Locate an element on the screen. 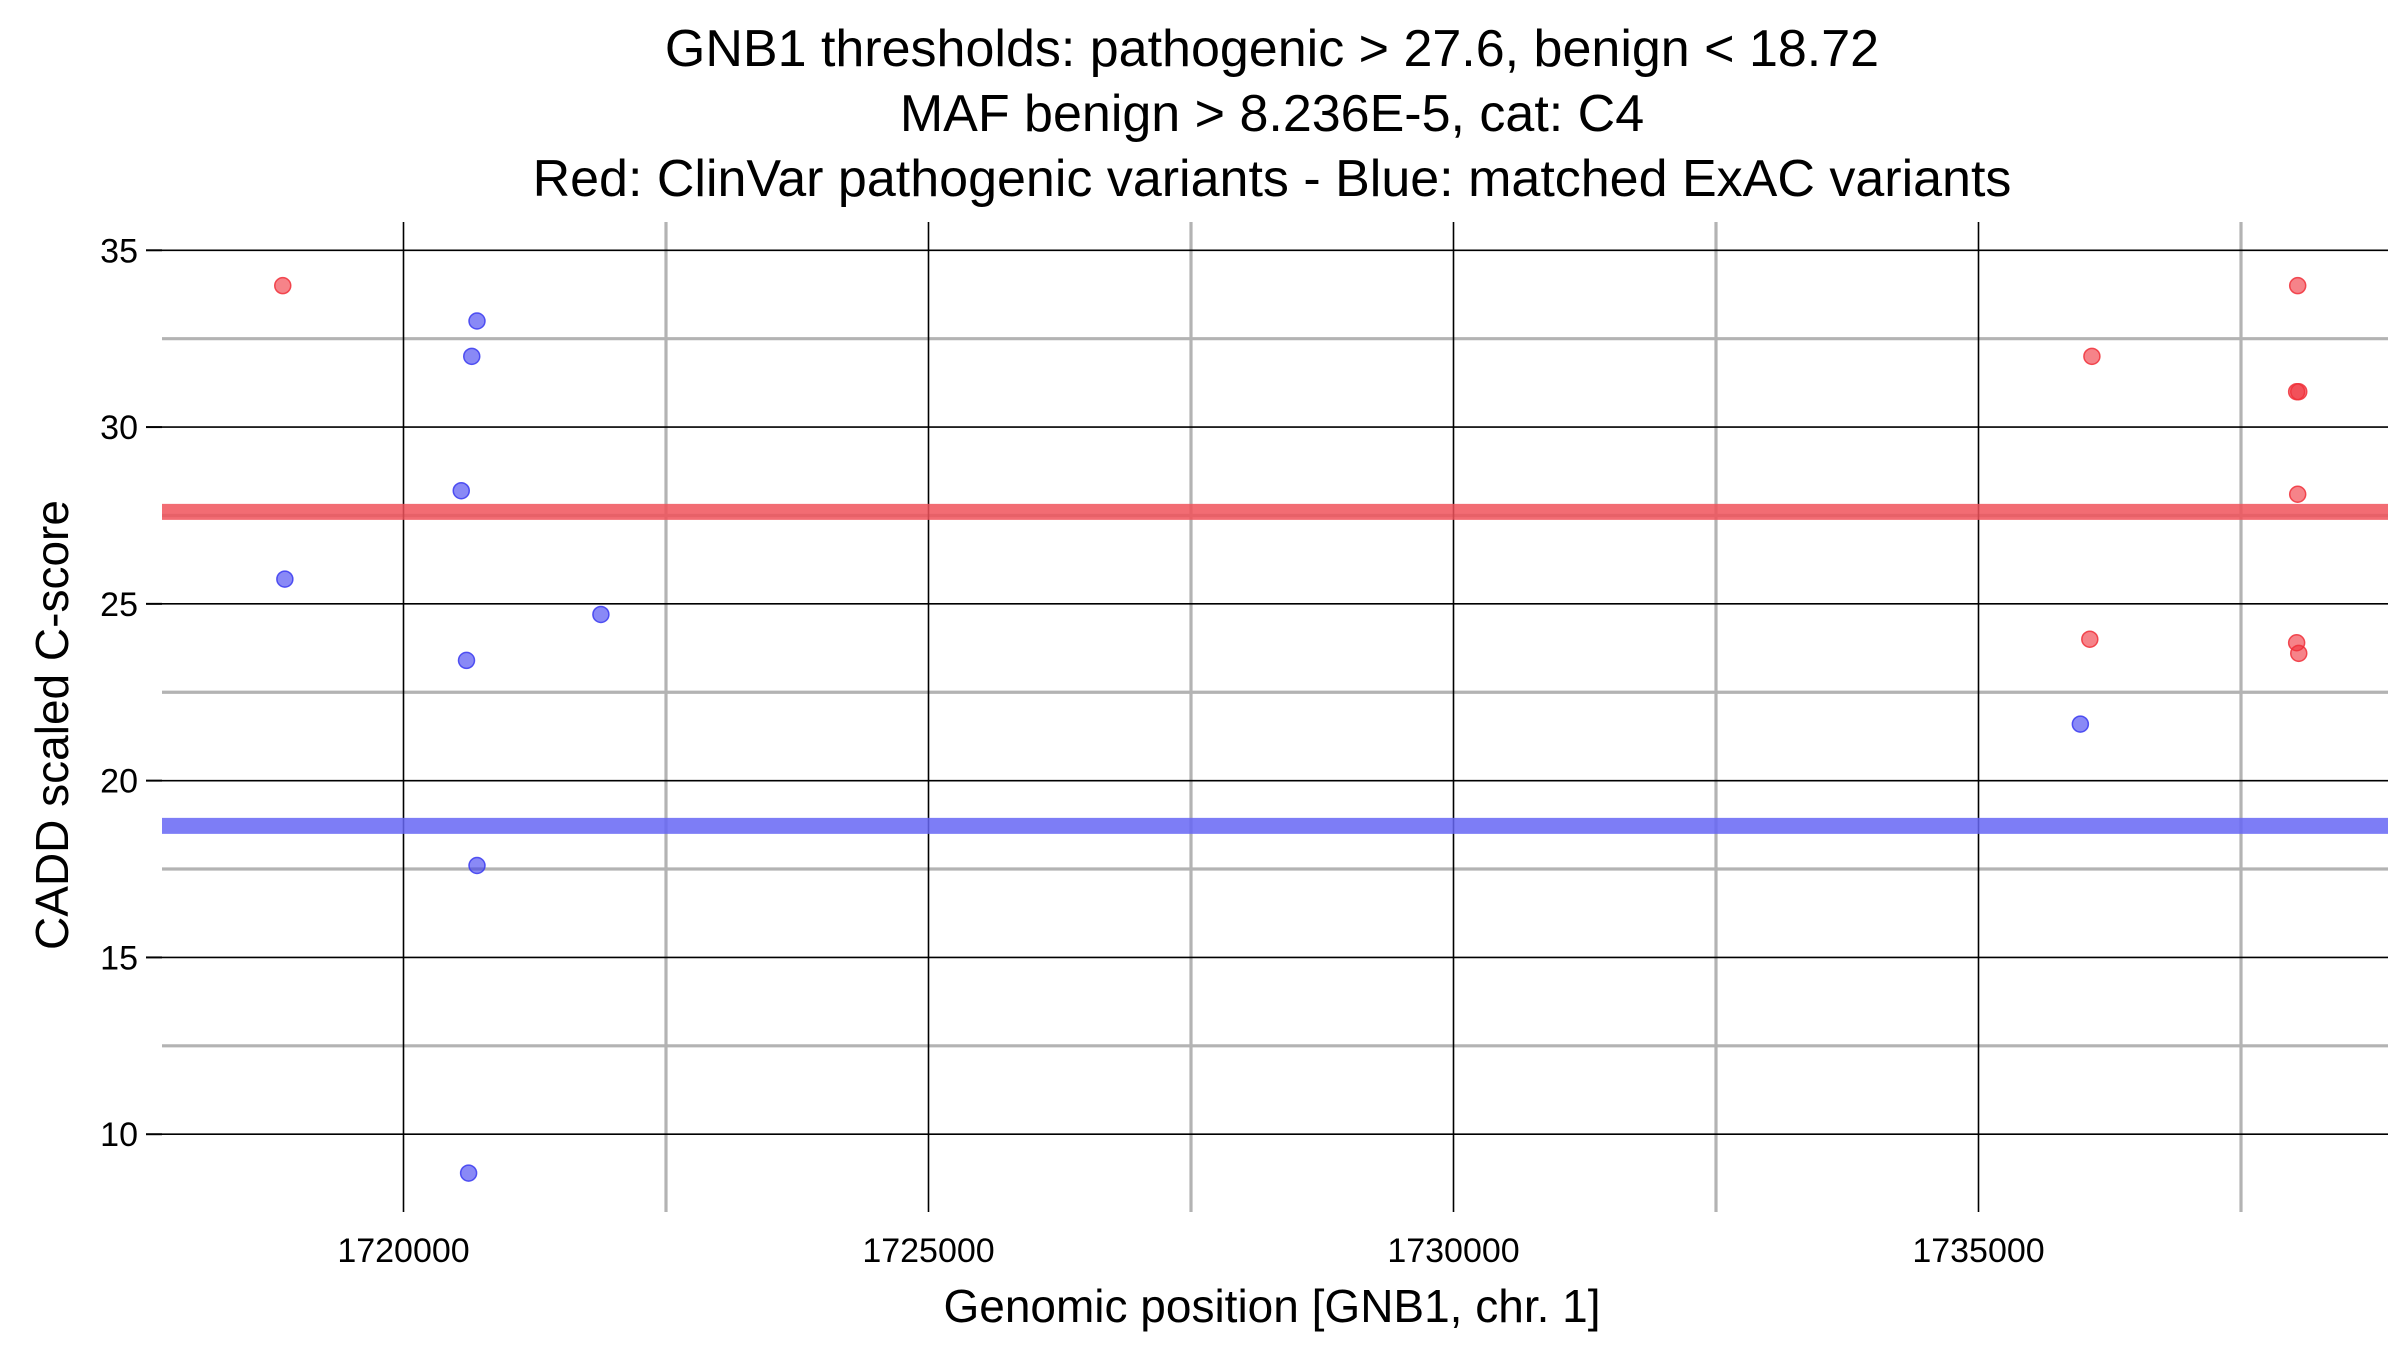 Image resolution: width=2400 pixels, height=1350 pixels. x-tick-label: 1730000 is located at coordinates (1453, 1251).